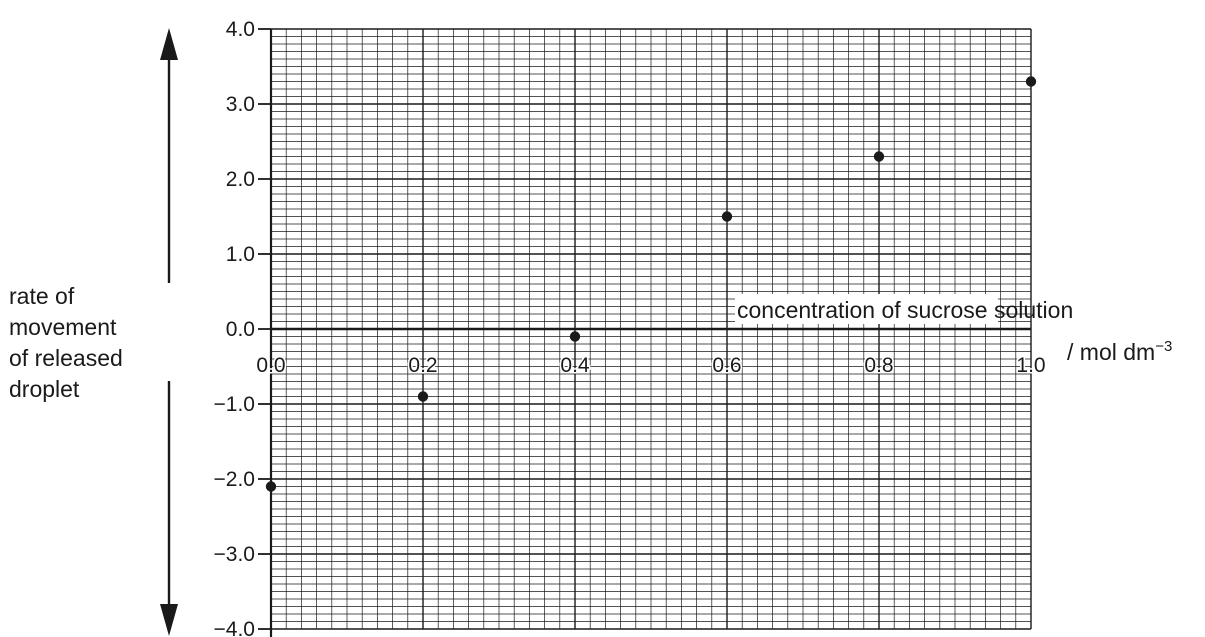 This screenshot has height=637, width=1205. What do you see at coordinates (651, 366) in the screenshot?
I see `x-tick-labels: 0.0 0.2 0.4 0.6 0.8 1.0` at bounding box center [651, 366].